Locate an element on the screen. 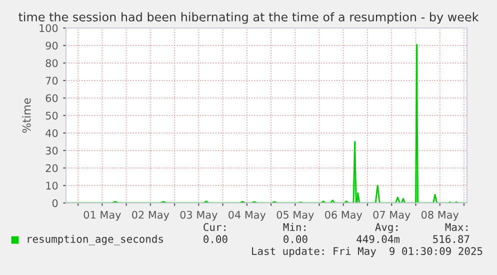 The image size is (497, 275). text: Max: is located at coordinates (456, 227).